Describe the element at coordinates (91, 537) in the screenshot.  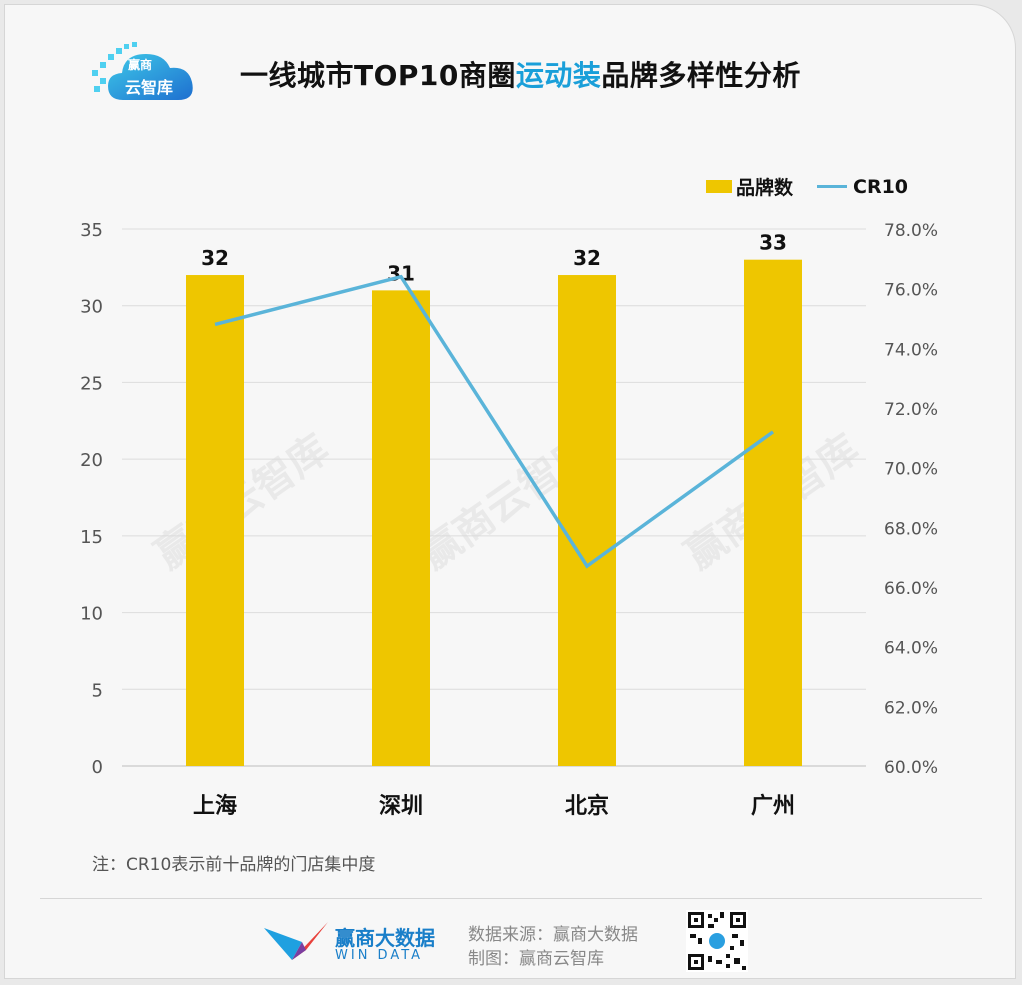
I see `y-left-tick-label: 15` at that location.